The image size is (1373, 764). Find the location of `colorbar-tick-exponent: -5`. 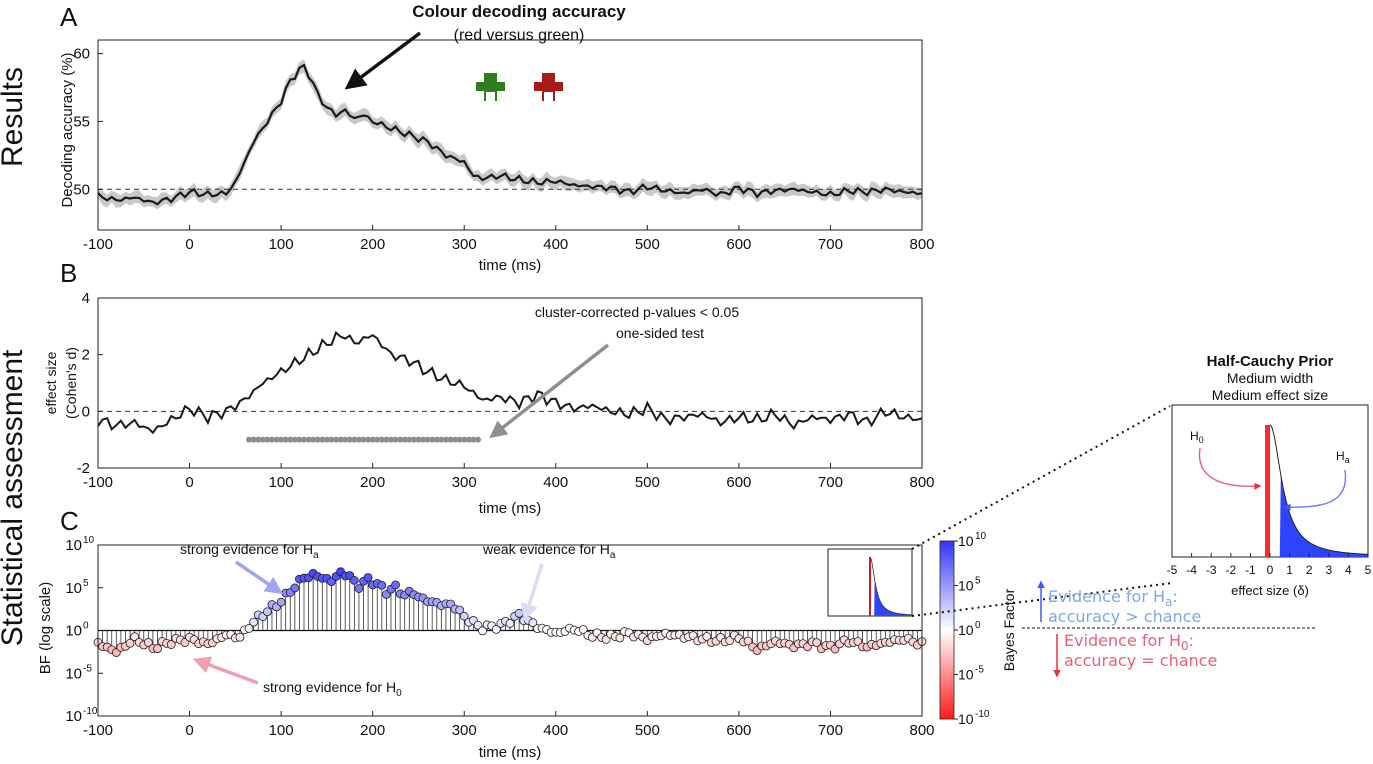

colorbar-tick-exponent: -5 is located at coordinates (979, 670).